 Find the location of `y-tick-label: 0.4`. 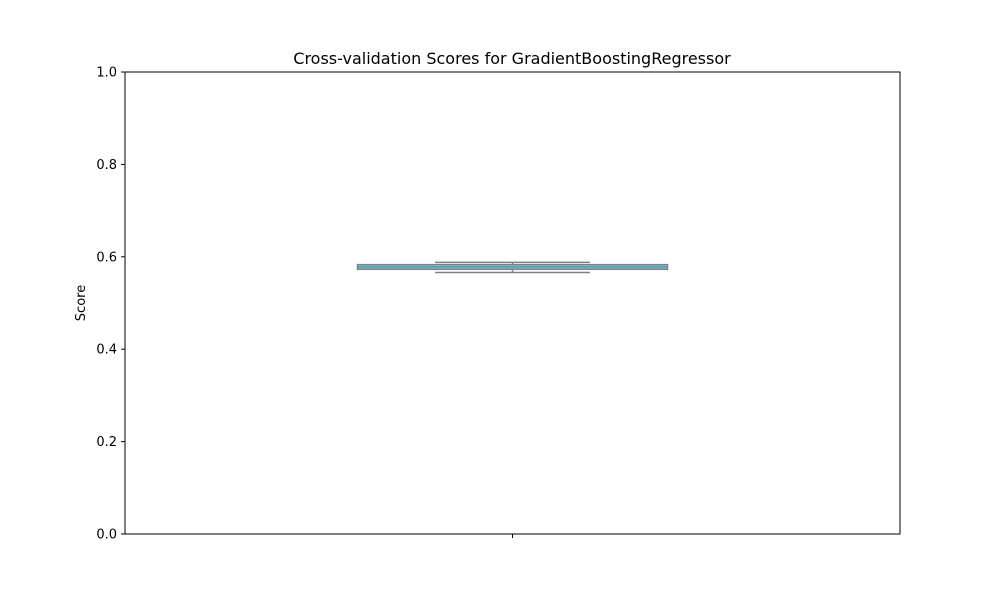

y-tick-label: 0.4 is located at coordinates (106, 350).